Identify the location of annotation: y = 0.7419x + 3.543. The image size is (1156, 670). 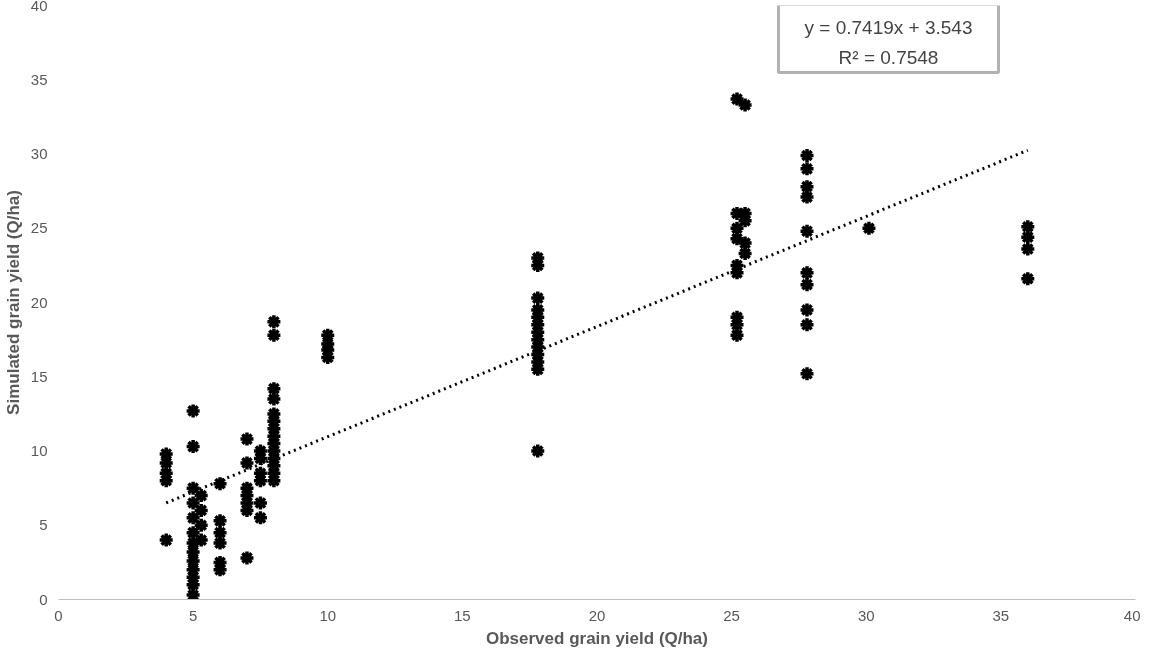
(888, 27).